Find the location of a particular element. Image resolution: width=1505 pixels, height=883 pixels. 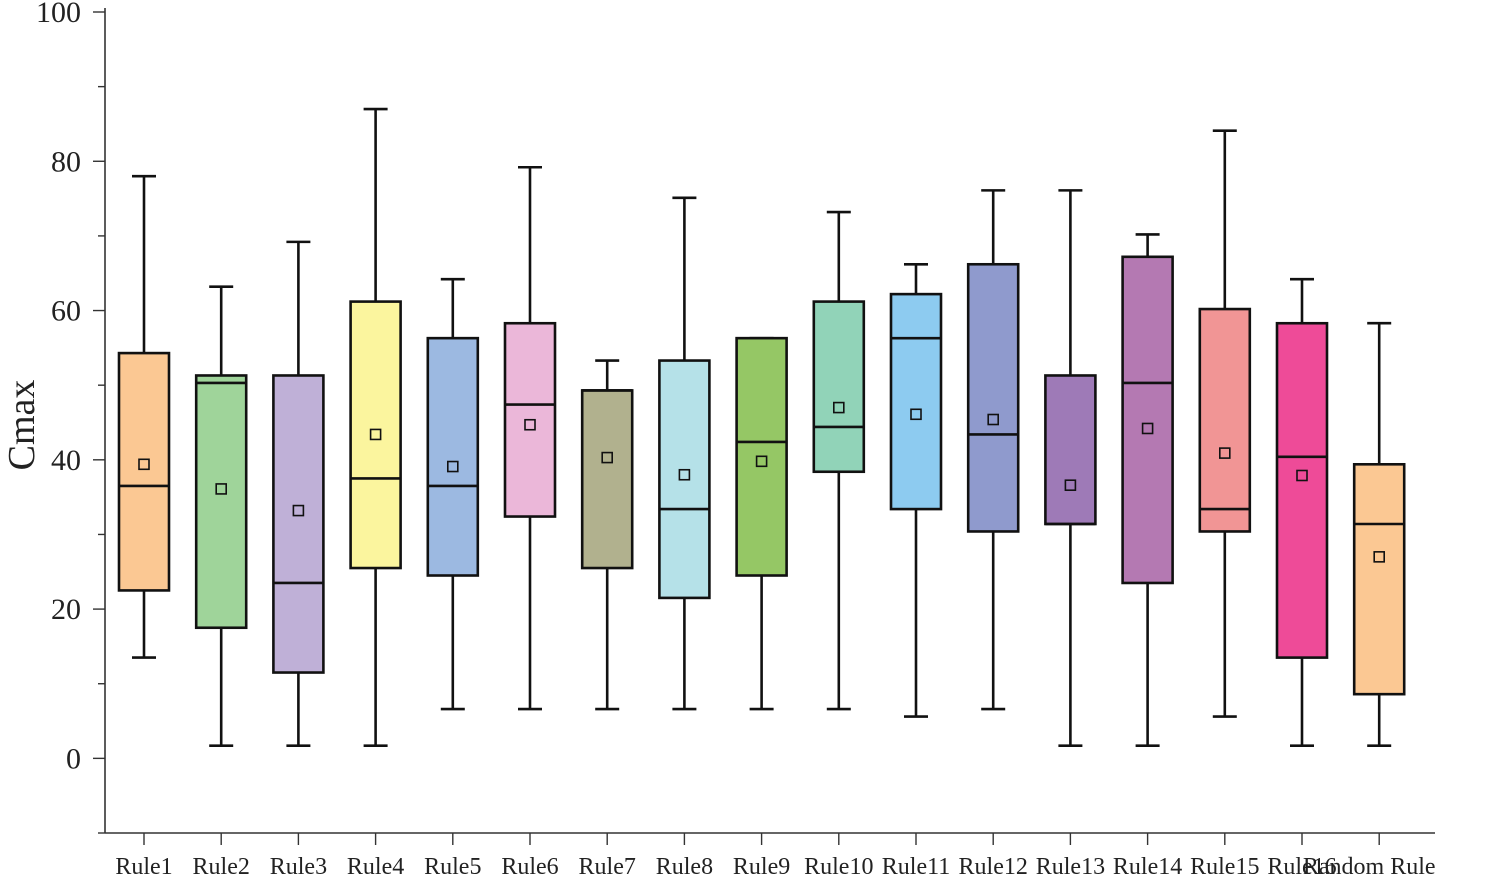

y-tick-label: 80 is located at coordinates (66, 161).